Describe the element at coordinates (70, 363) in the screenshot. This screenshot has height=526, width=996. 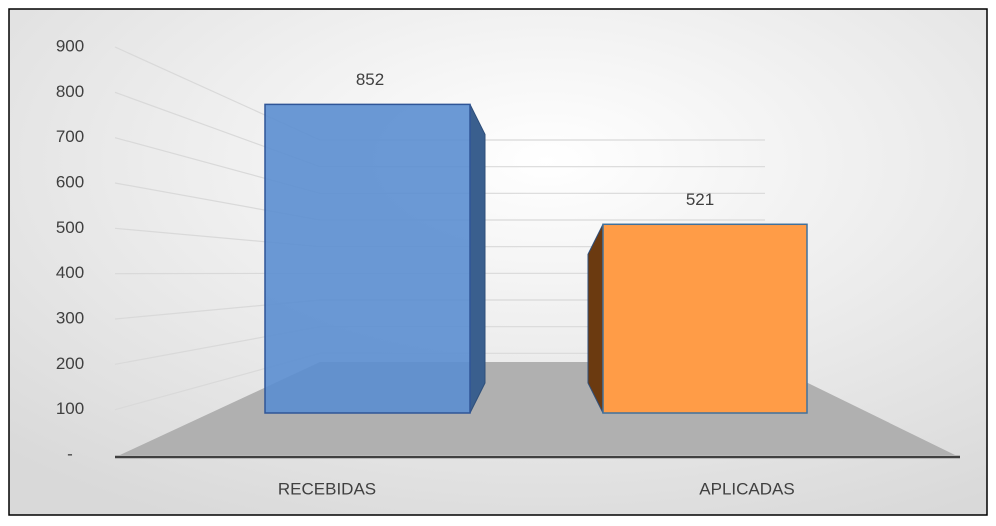
I see `y-tick-label: 200` at that location.